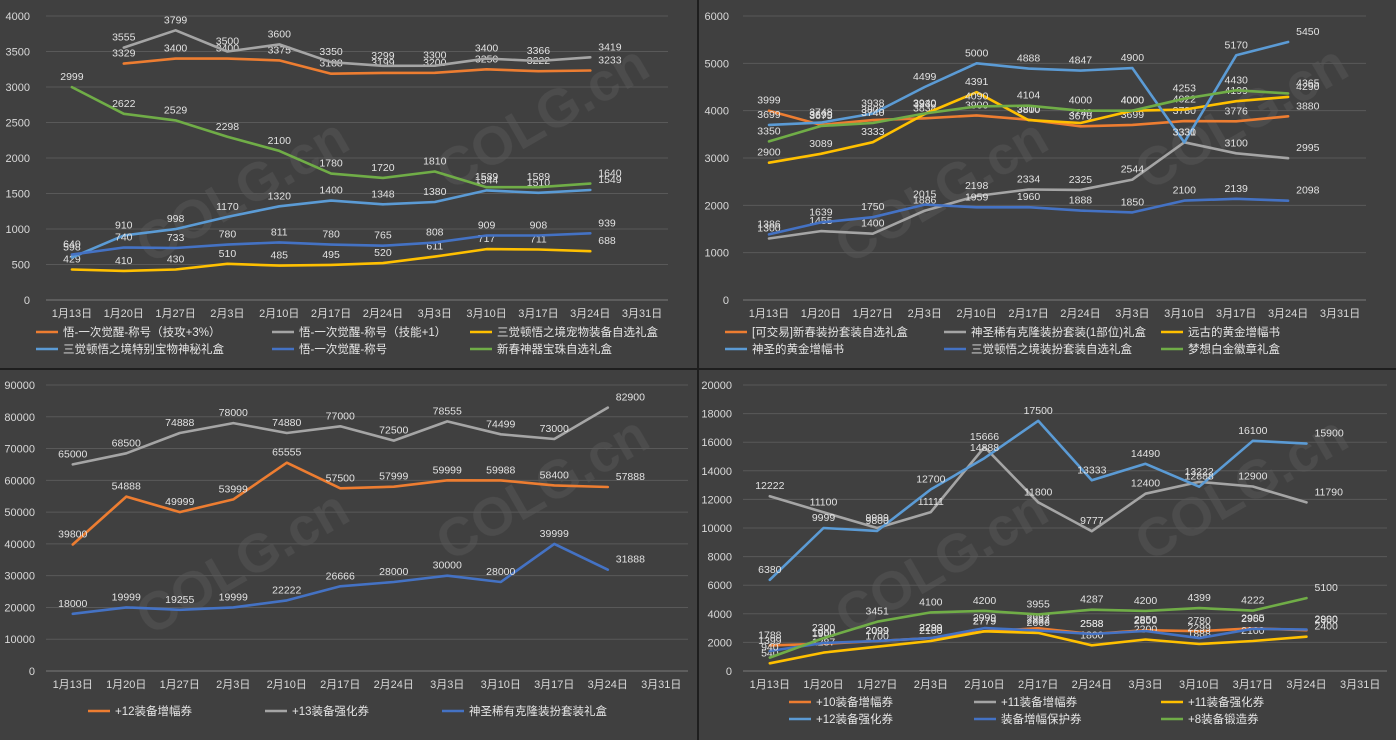 The width and height of the screenshot is (1396, 740). Describe the element at coordinates (340, 416) in the screenshot. I see `data-label: 77000` at that location.